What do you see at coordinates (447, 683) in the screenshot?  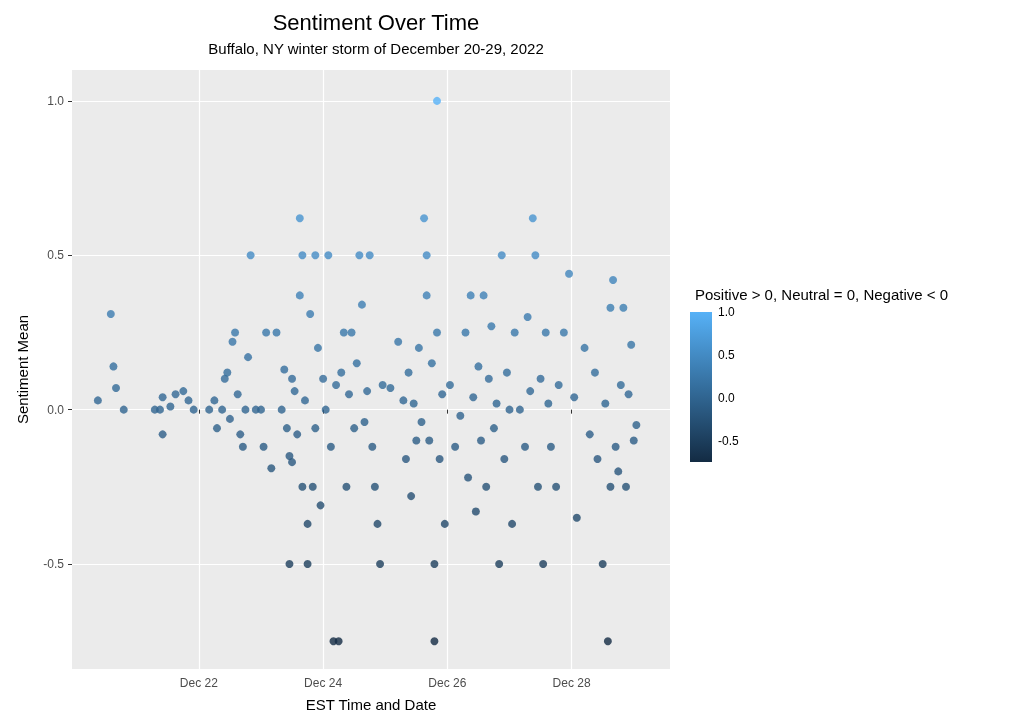 I see `x-tick-label: Dec 26` at bounding box center [447, 683].